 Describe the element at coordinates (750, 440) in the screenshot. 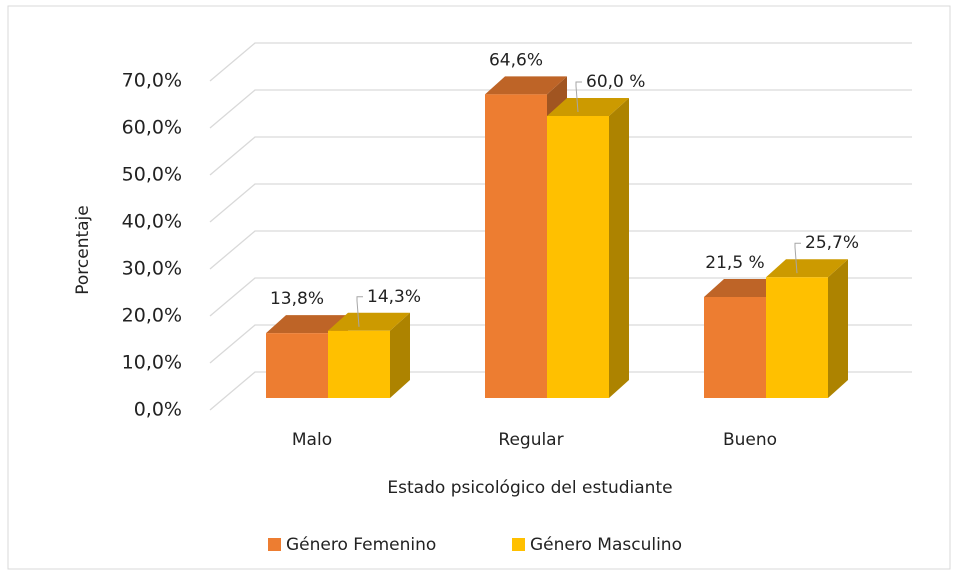

I see `x-tick-label: Bueno` at that location.